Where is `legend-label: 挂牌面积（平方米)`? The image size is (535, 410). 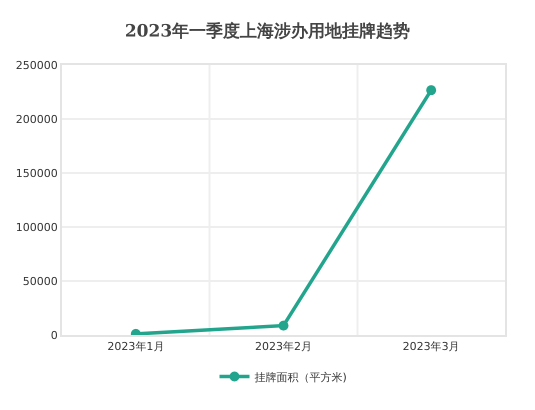 legend-label: 挂牌面积（平方米) is located at coordinates (300, 377).